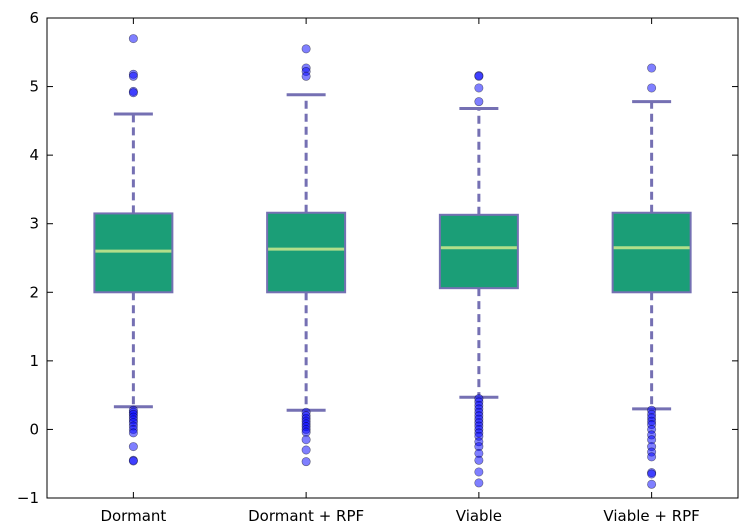 This screenshot has width=747, height=532. What do you see at coordinates (34, 429) in the screenshot?
I see `y-tick-label: 0` at bounding box center [34, 429].